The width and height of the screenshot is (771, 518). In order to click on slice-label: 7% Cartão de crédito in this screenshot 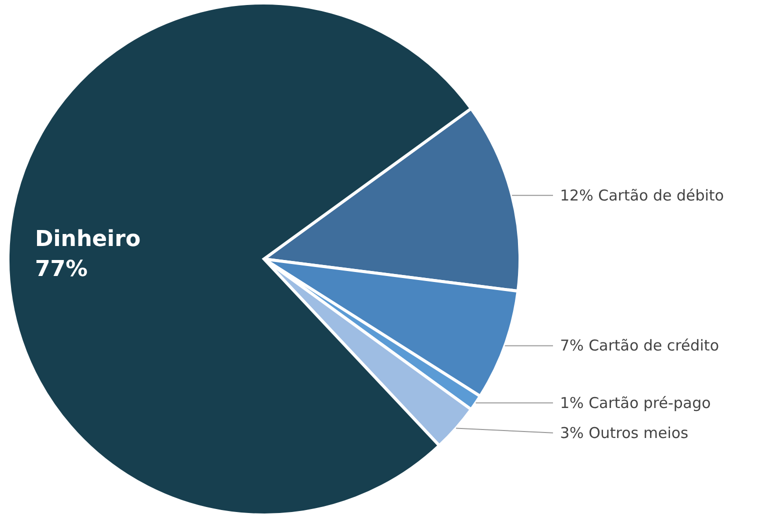, I will do `click(639, 345)`.